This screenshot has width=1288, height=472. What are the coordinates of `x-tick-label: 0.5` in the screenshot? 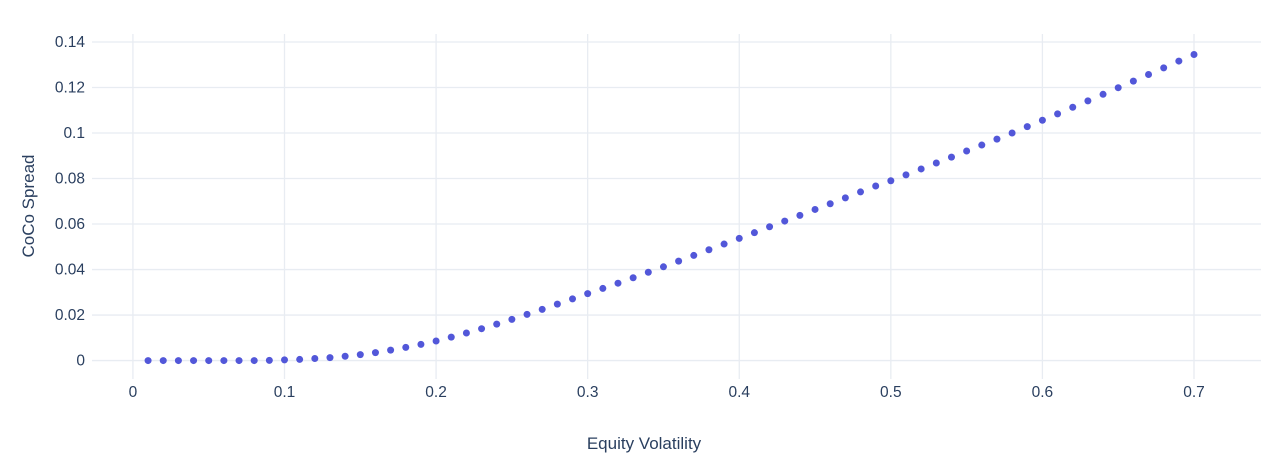 It's located at (891, 392).